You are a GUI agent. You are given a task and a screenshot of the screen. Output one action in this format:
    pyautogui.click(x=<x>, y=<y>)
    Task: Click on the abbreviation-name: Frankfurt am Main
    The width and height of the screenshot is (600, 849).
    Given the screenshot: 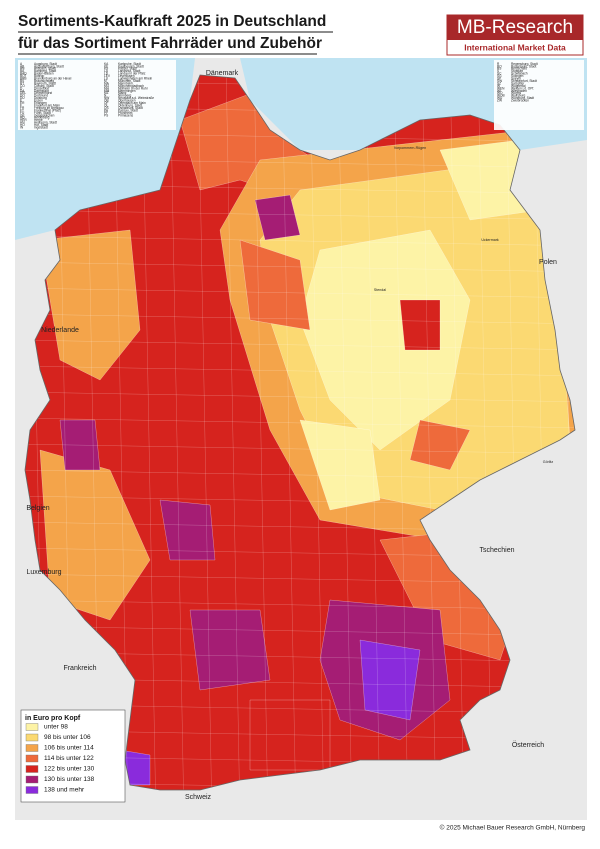 What is the action you would take?
    pyautogui.click(x=47, y=105)
    